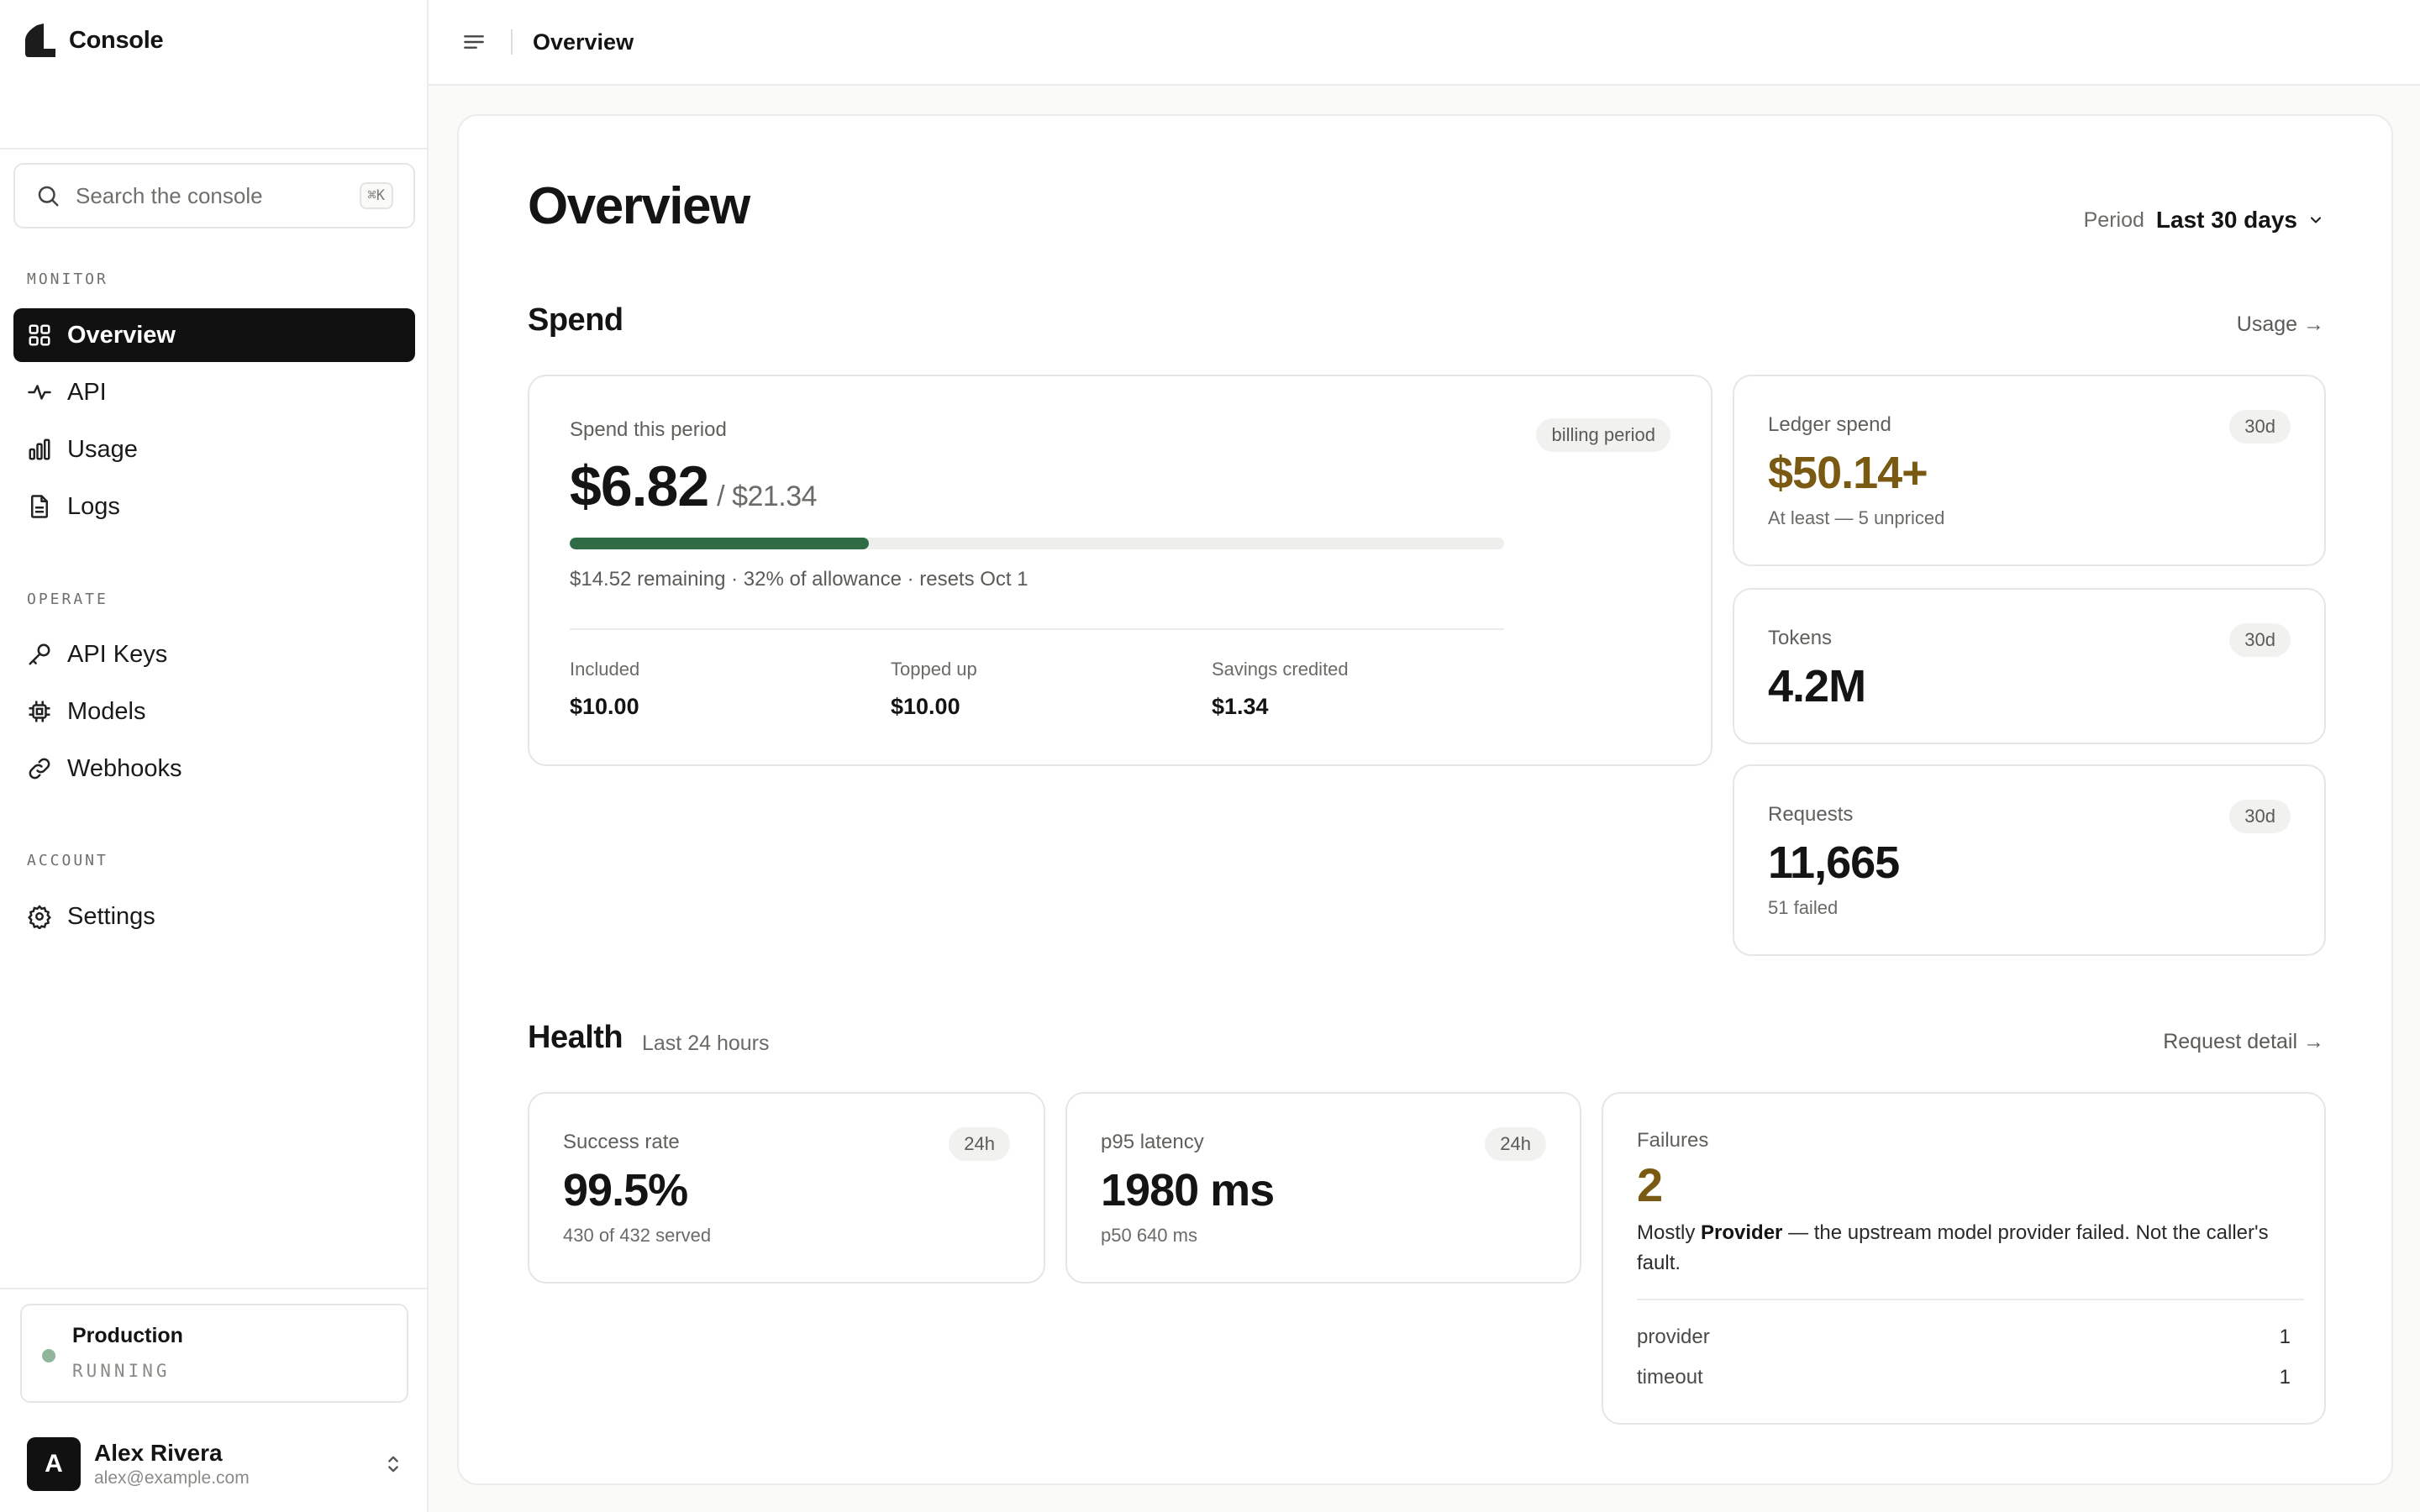 The image size is (2420, 1512). Describe the element at coordinates (214, 506) in the screenshot. I see `sidebar-item-logs: Logs` at that location.